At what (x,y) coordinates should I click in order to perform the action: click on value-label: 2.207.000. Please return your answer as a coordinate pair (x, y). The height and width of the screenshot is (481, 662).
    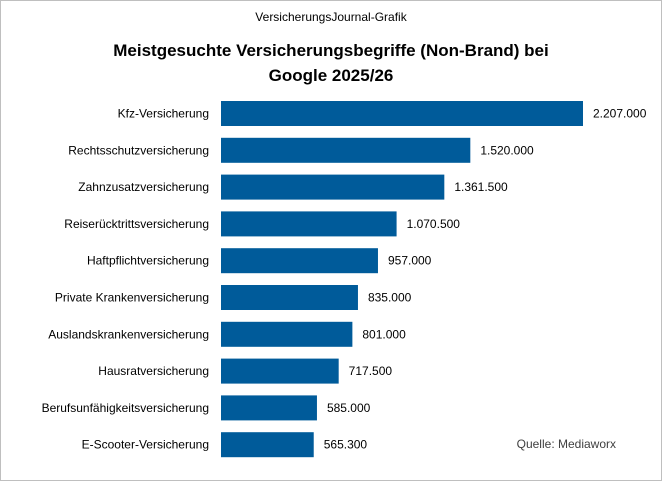
    Looking at the image, I should click on (620, 114).